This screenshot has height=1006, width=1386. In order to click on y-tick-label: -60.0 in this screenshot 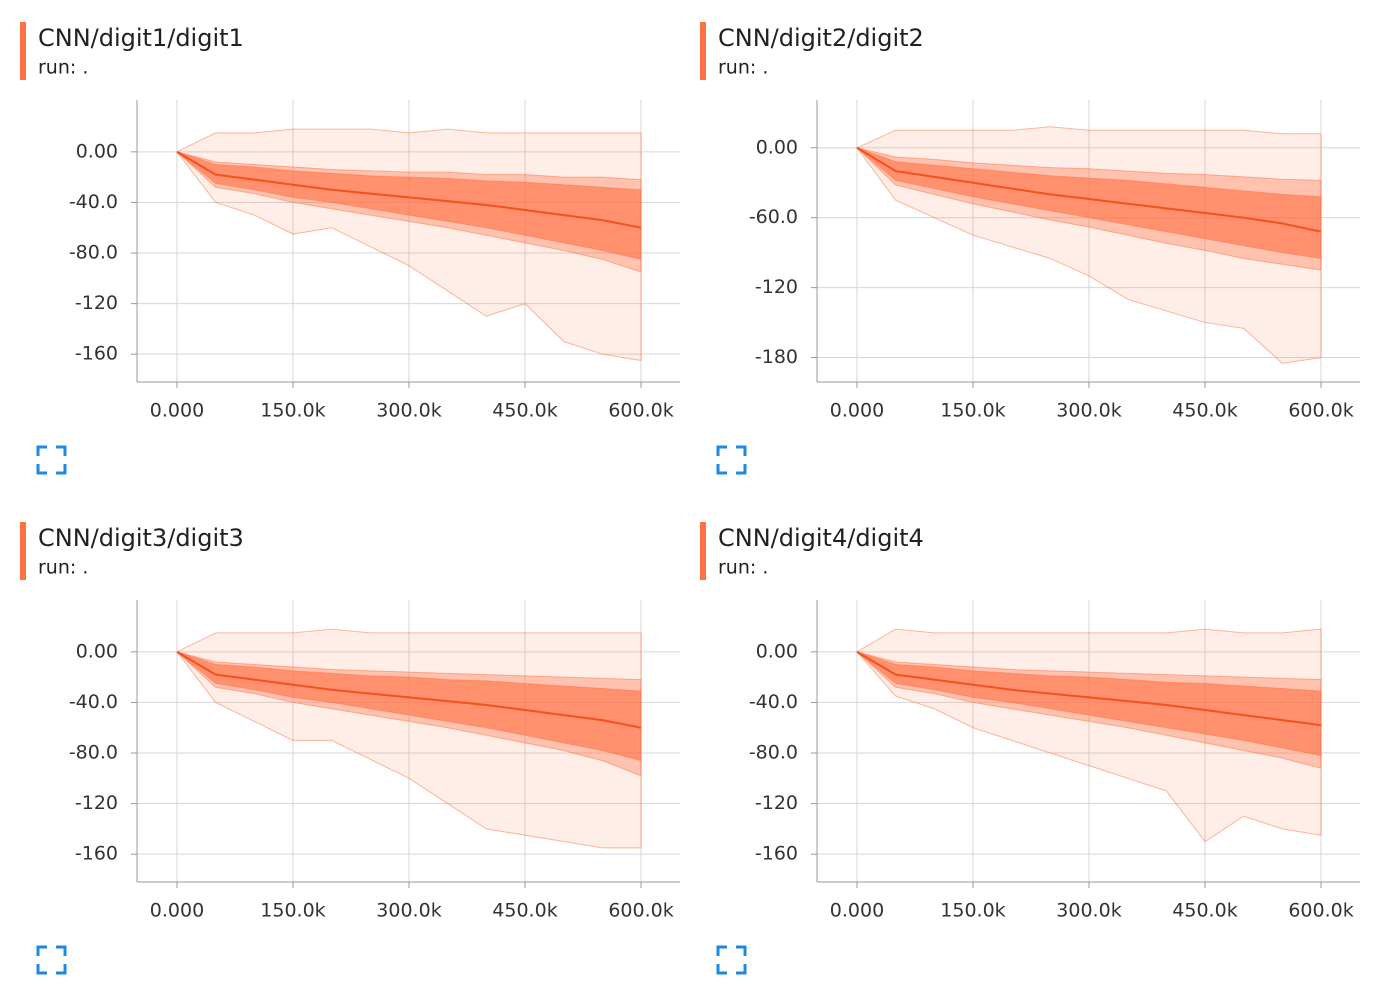, I will do `click(773, 217)`.